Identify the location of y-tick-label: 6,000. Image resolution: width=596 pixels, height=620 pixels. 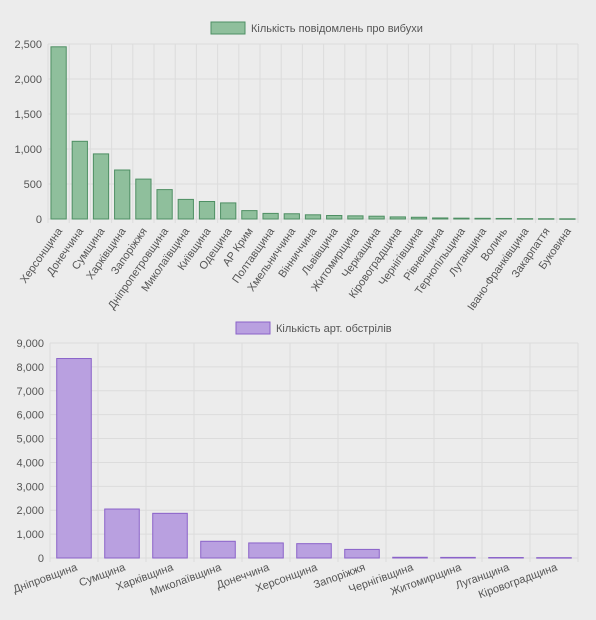
(30, 416).